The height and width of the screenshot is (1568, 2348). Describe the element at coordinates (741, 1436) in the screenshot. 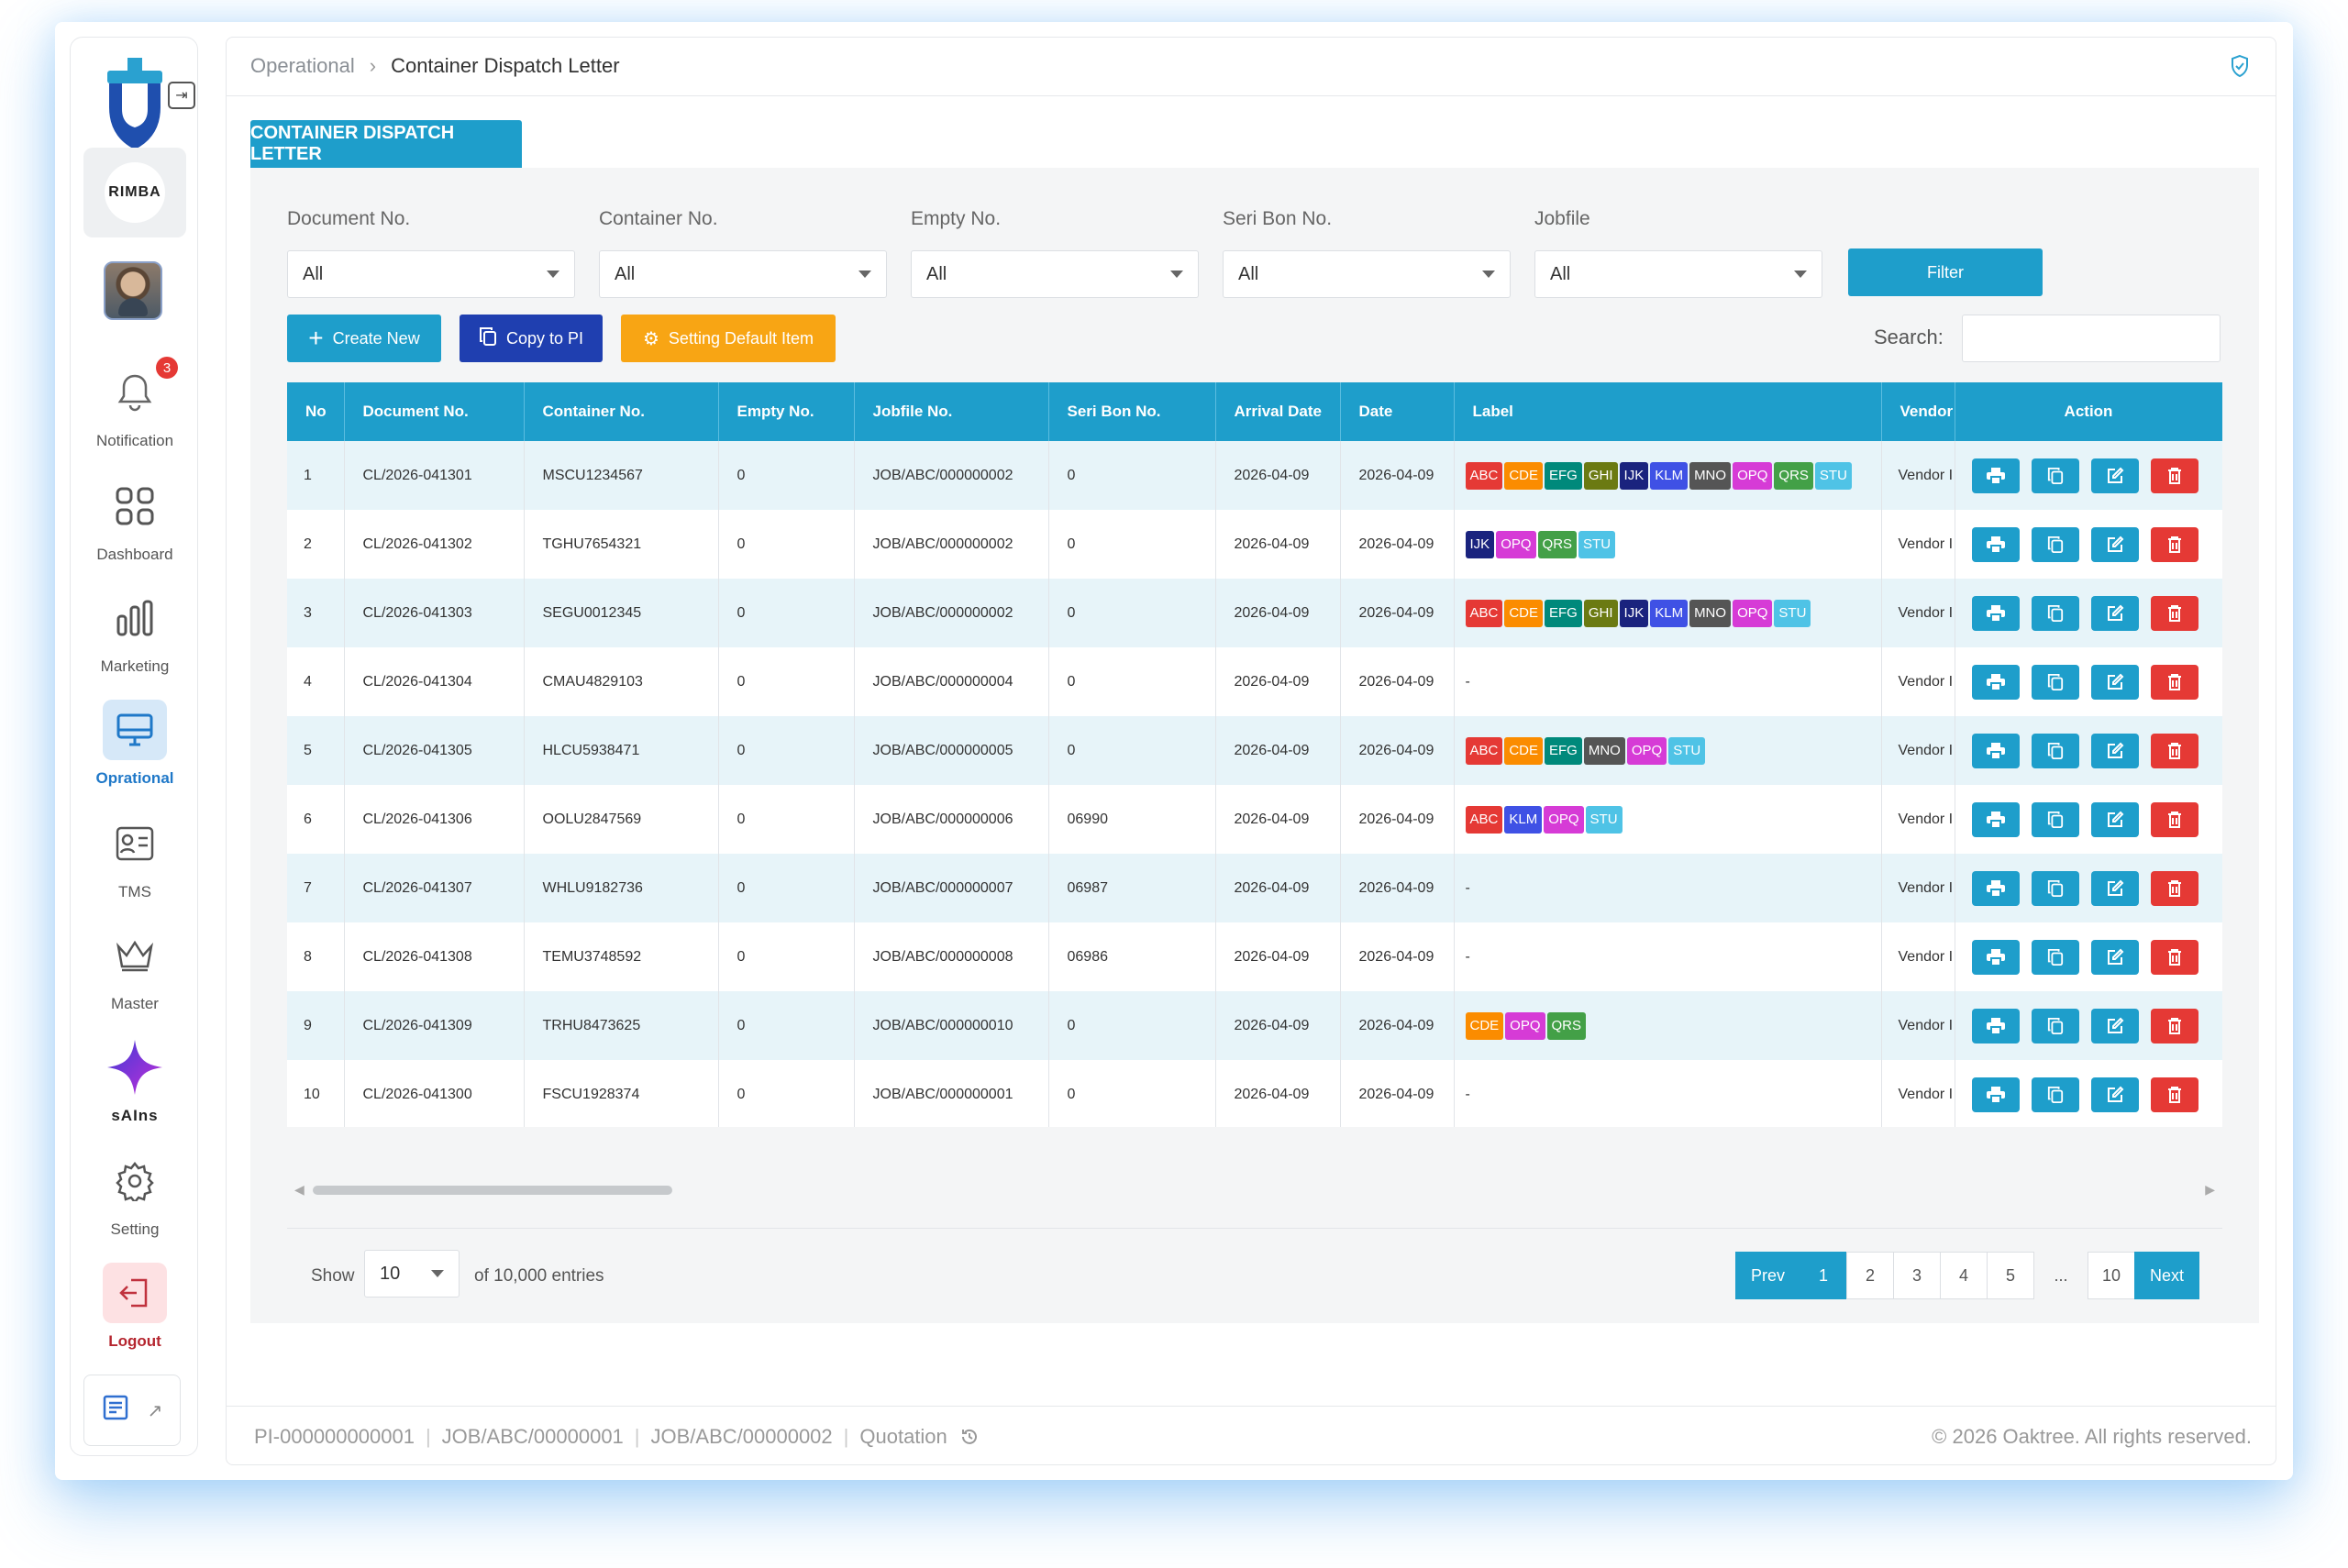

I see `recent-link: JOB/ABC/00000002` at that location.